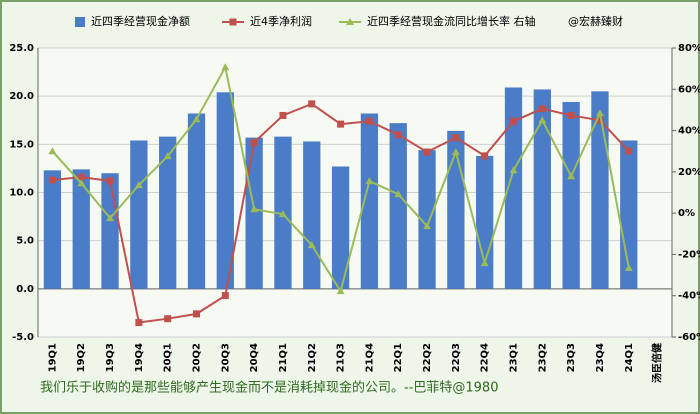 The width and height of the screenshot is (700, 414). I want to click on legend-swatch, so click(80, 22).